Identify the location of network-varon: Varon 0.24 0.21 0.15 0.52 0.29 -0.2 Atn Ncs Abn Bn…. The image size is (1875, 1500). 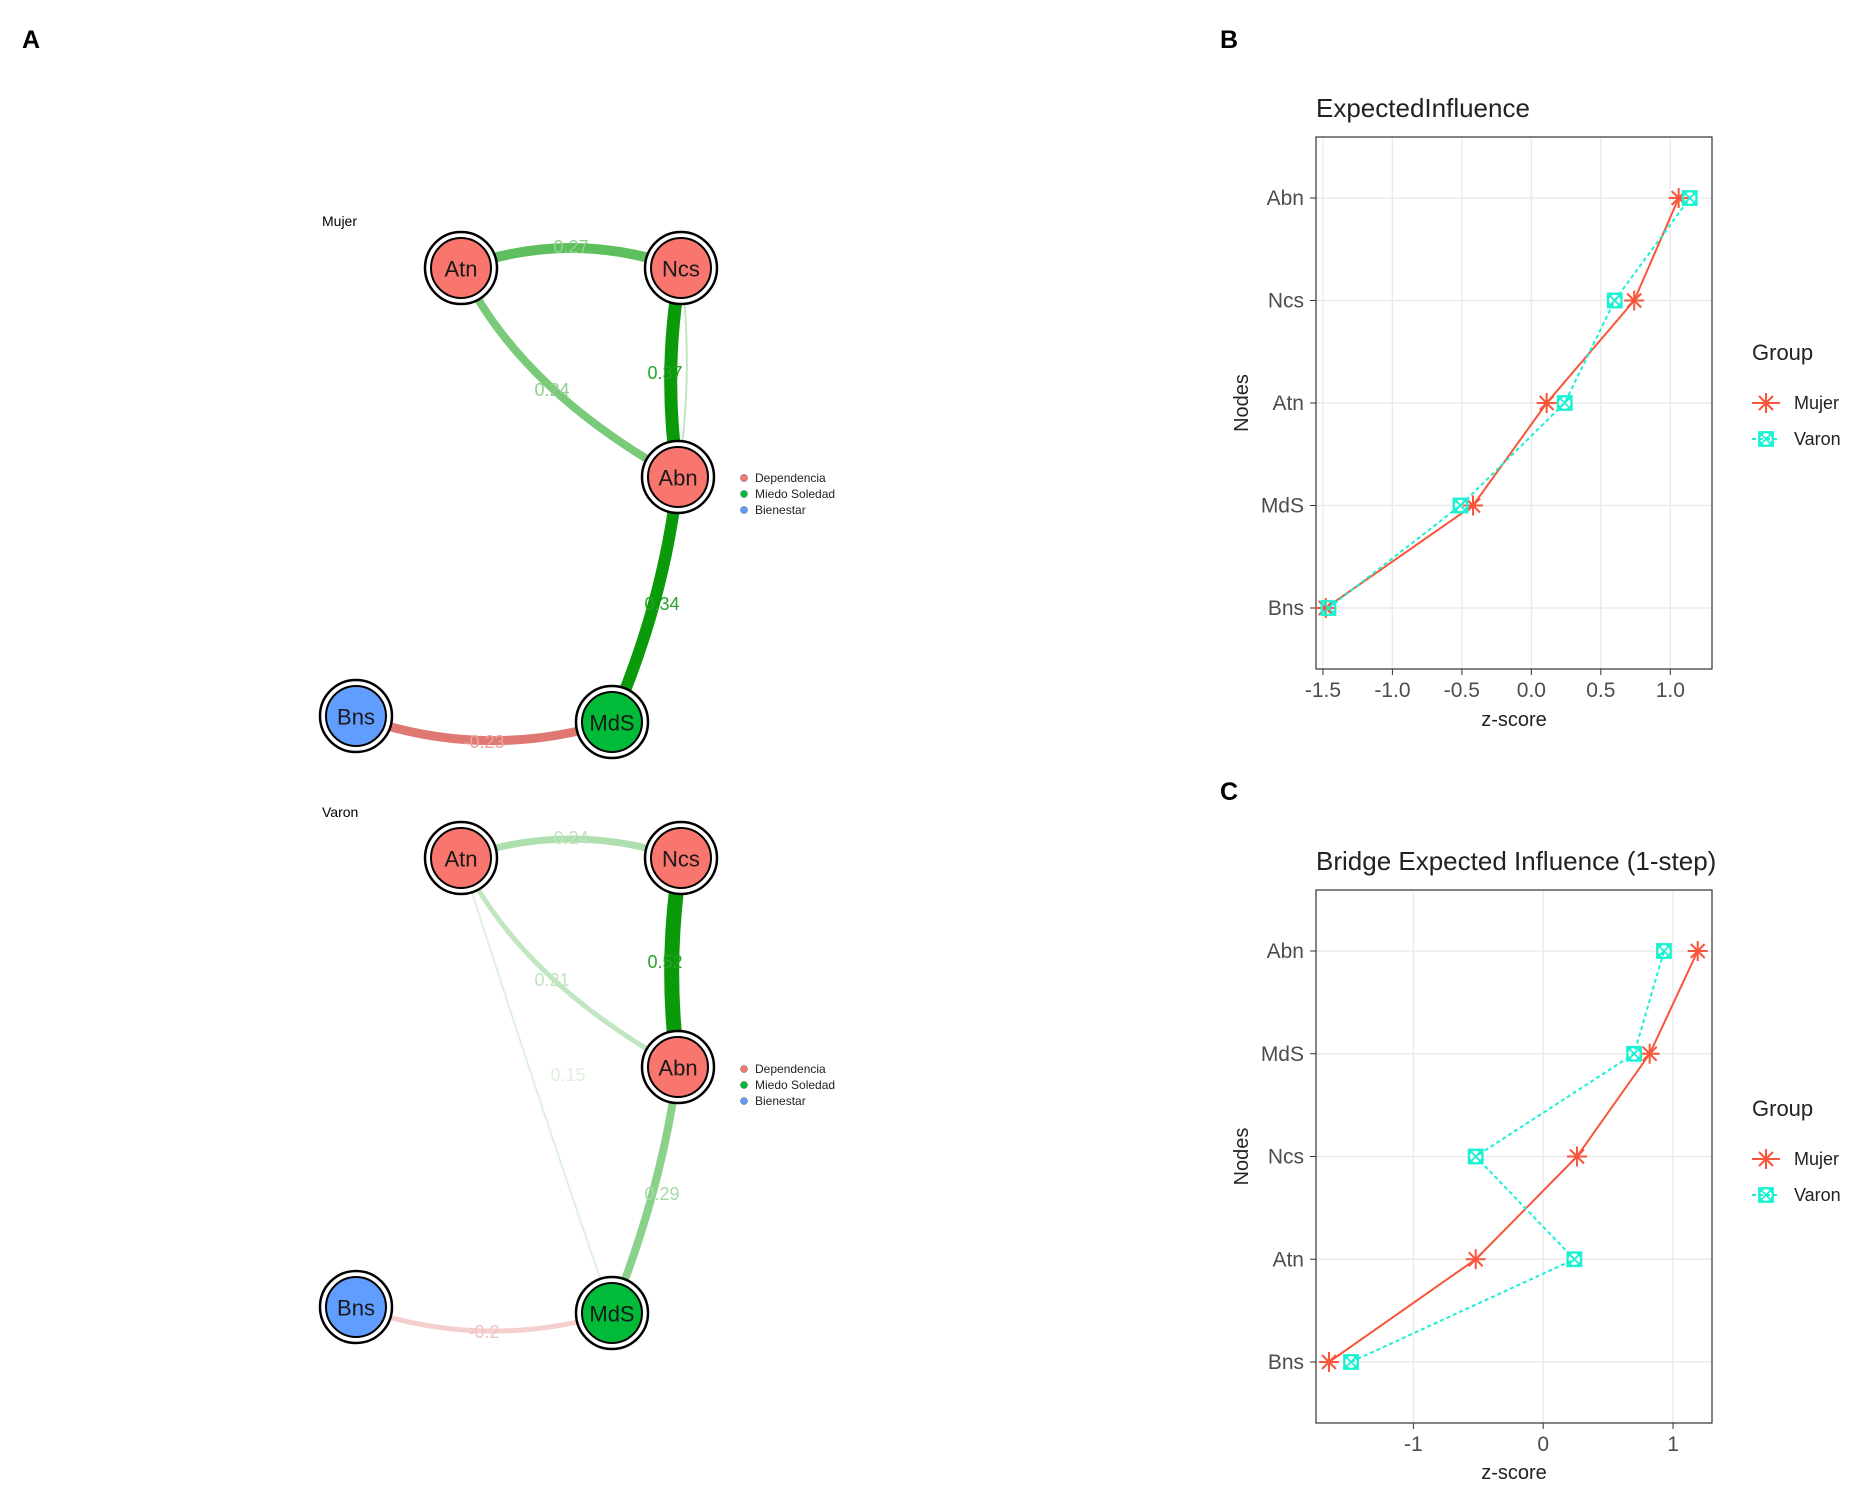
(576, 1077).